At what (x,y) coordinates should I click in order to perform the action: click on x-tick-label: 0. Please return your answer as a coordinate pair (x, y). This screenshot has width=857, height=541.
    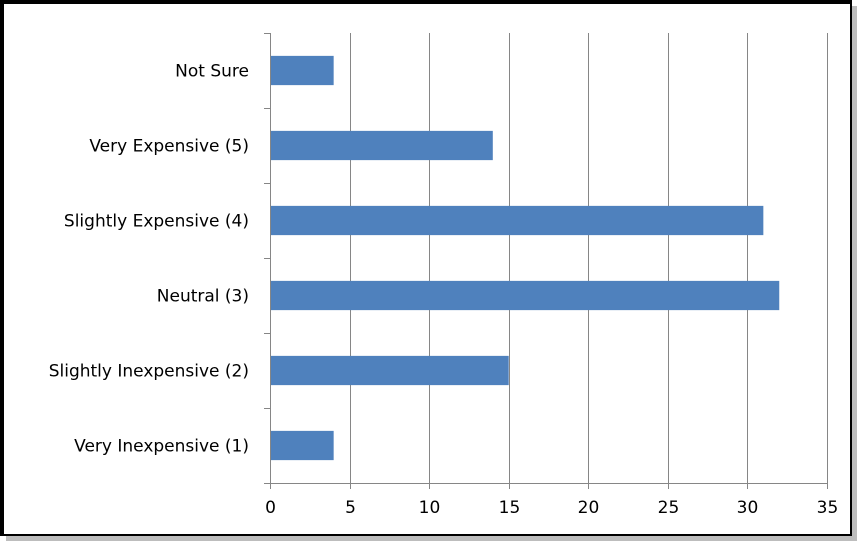
    Looking at the image, I should click on (270, 508).